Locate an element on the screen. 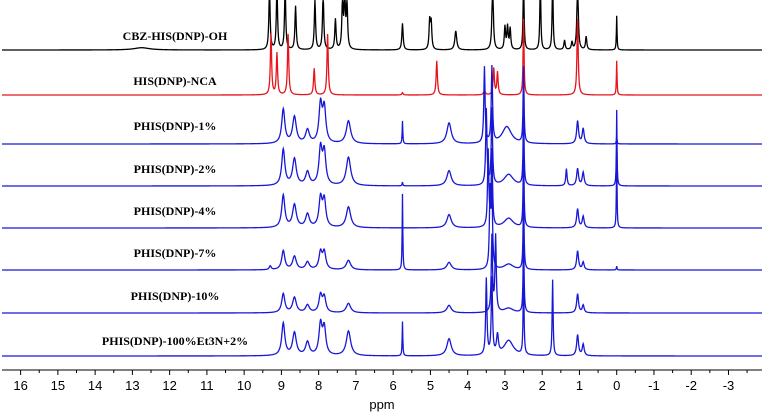  trace-label-6: PHIS(DNP)-10% is located at coordinates (175, 296).